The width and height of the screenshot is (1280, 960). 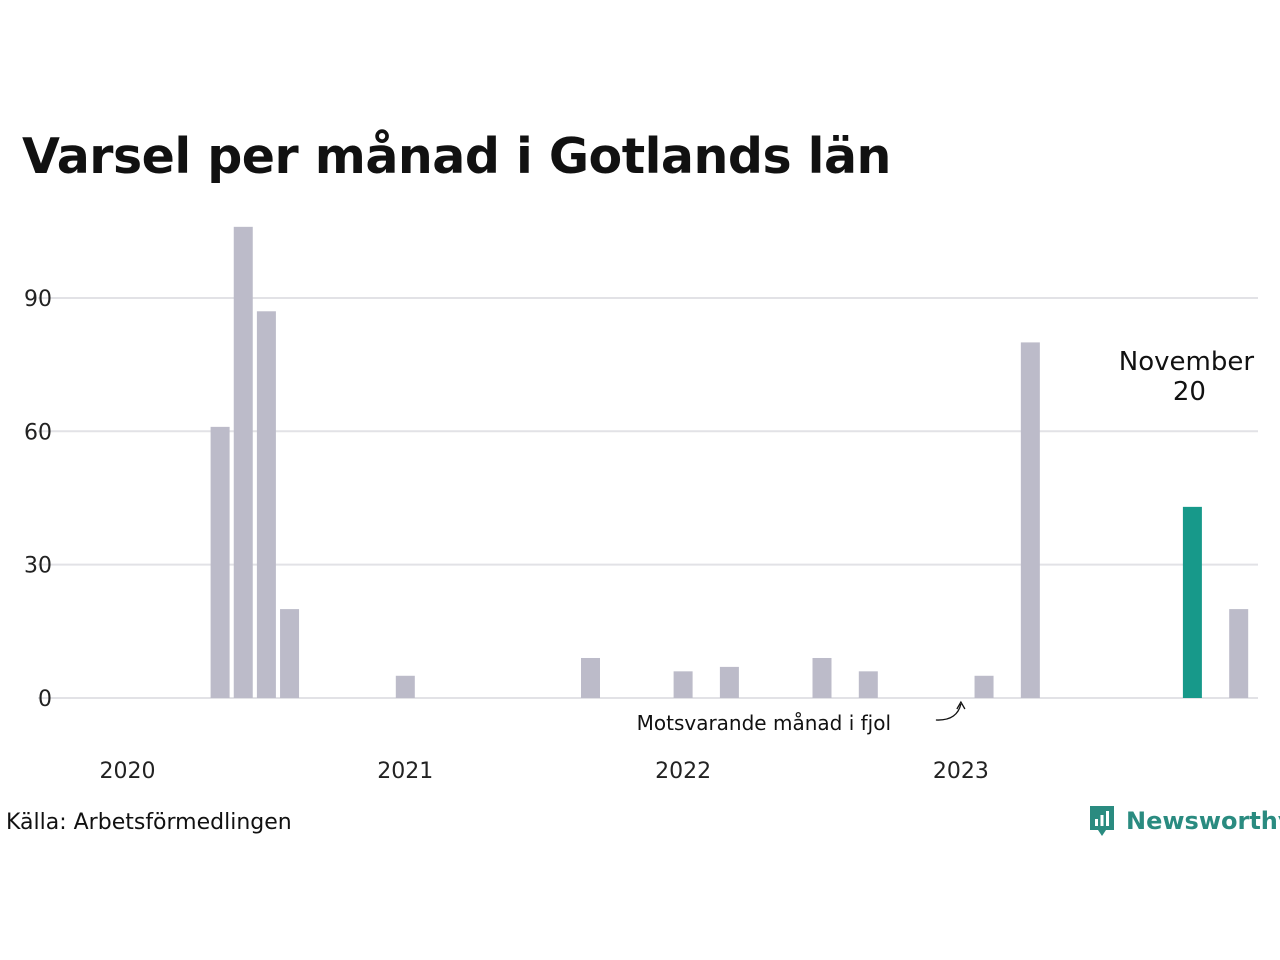 What do you see at coordinates (1189, 392) in the screenshot?
I see `current-value-label: 20` at bounding box center [1189, 392].